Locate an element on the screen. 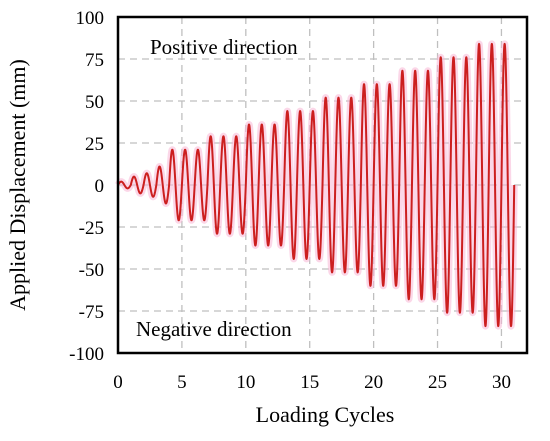 The height and width of the screenshot is (441, 550). x-tick-label: 15 is located at coordinates (309, 382).